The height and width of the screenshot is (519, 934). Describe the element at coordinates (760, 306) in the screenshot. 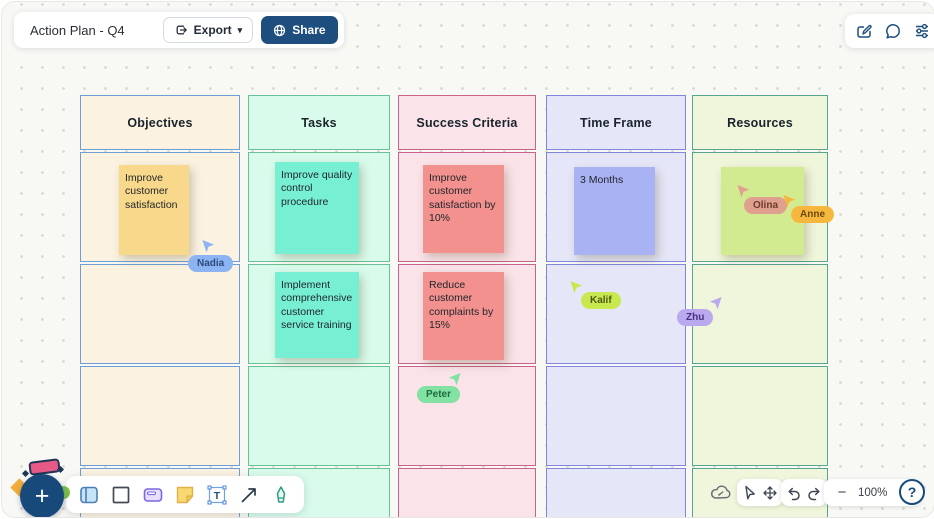

I see `board-column-resources: Resources` at that location.